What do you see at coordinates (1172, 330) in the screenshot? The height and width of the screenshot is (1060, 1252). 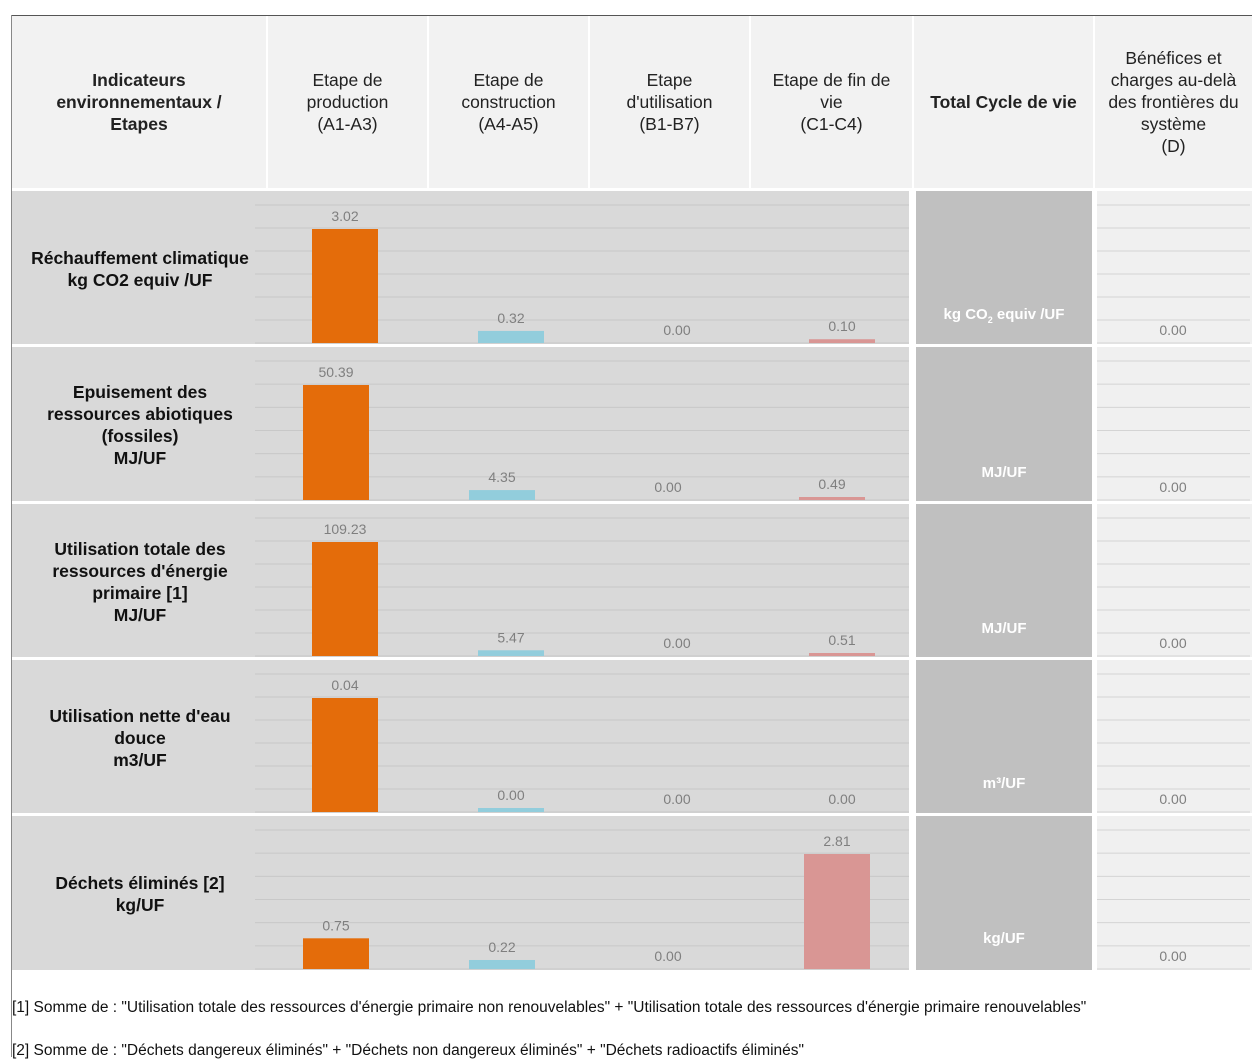 I see `value-label-d-1: 0.00` at bounding box center [1172, 330].